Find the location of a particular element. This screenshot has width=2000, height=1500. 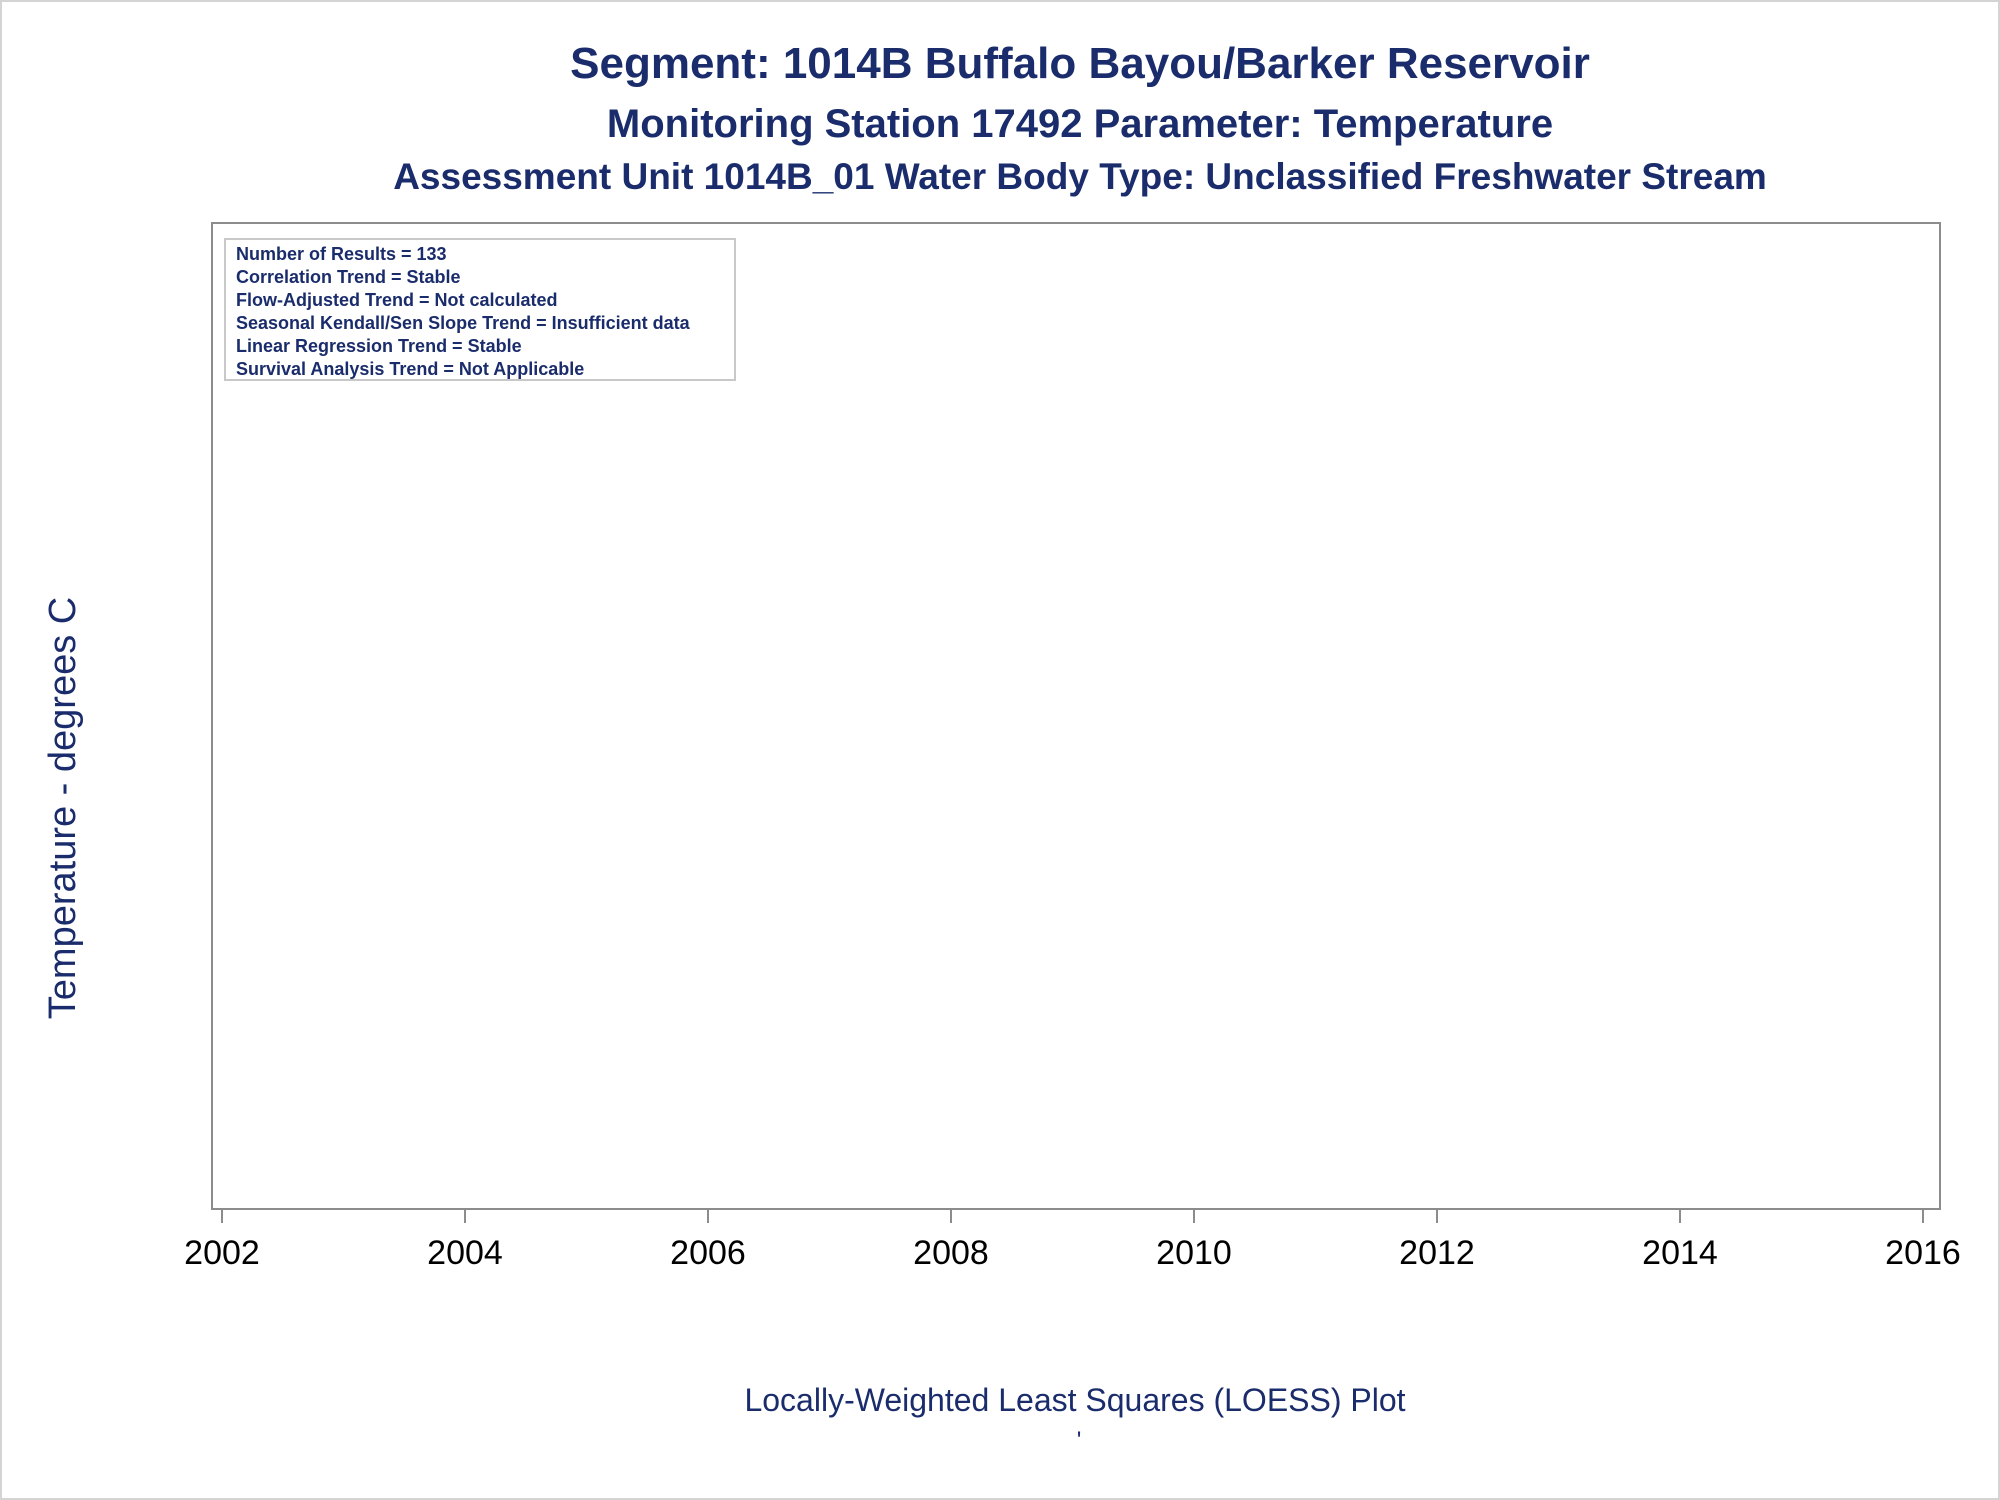

x-tick-label: 2002 is located at coordinates (222, 1253).